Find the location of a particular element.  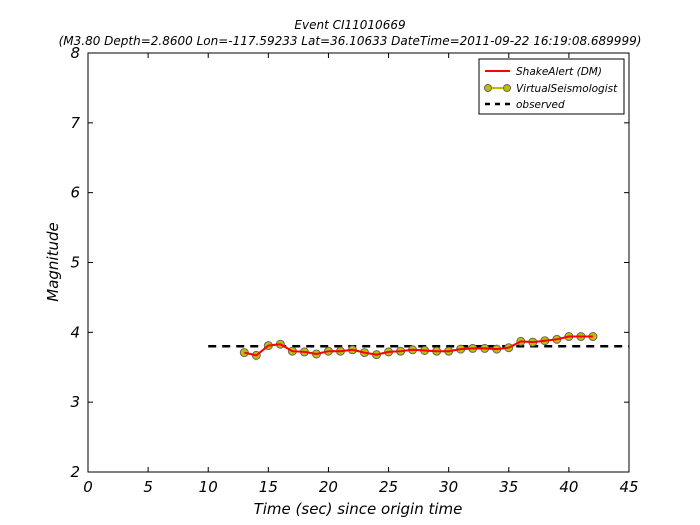

y-tick-label: 6 is located at coordinates (75, 193).